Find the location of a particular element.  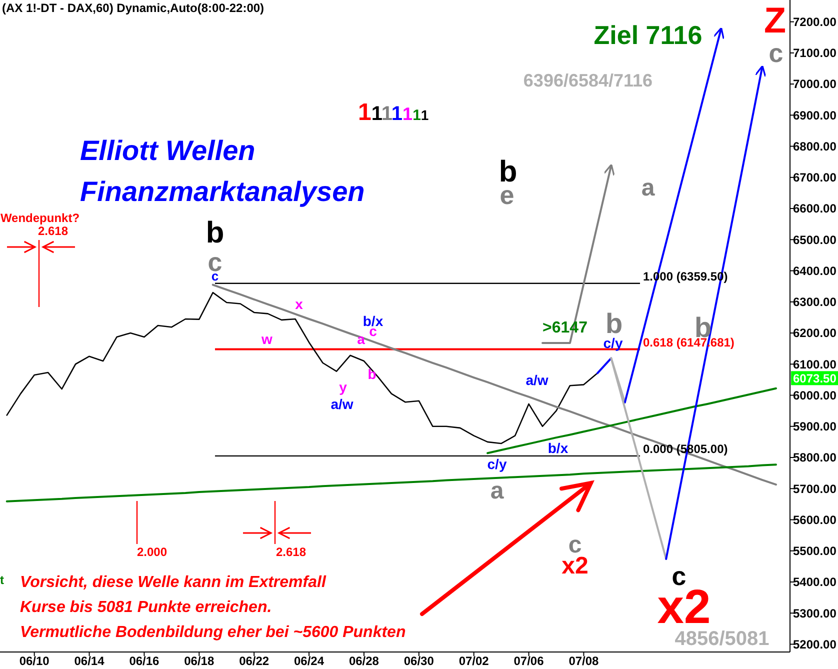

y-tick-label: 6200.00 is located at coordinates (815, 333).